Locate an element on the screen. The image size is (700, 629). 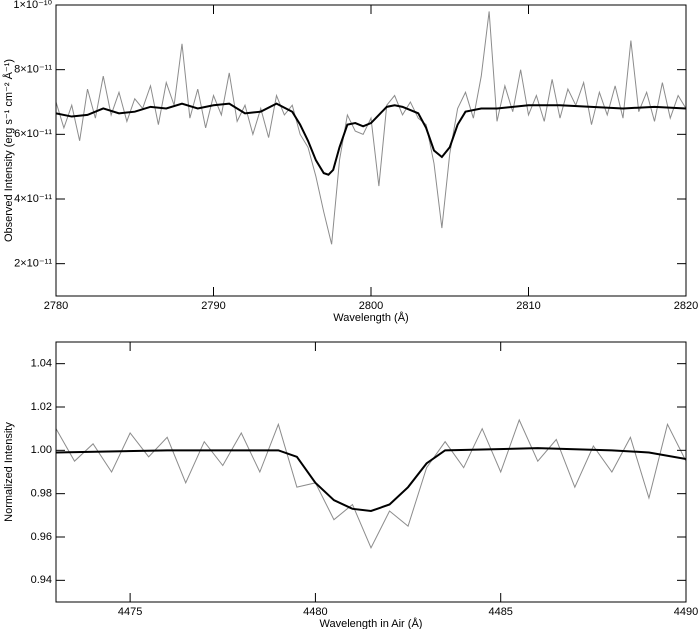
y-tick-label: 1.02 is located at coordinates (41, 407).